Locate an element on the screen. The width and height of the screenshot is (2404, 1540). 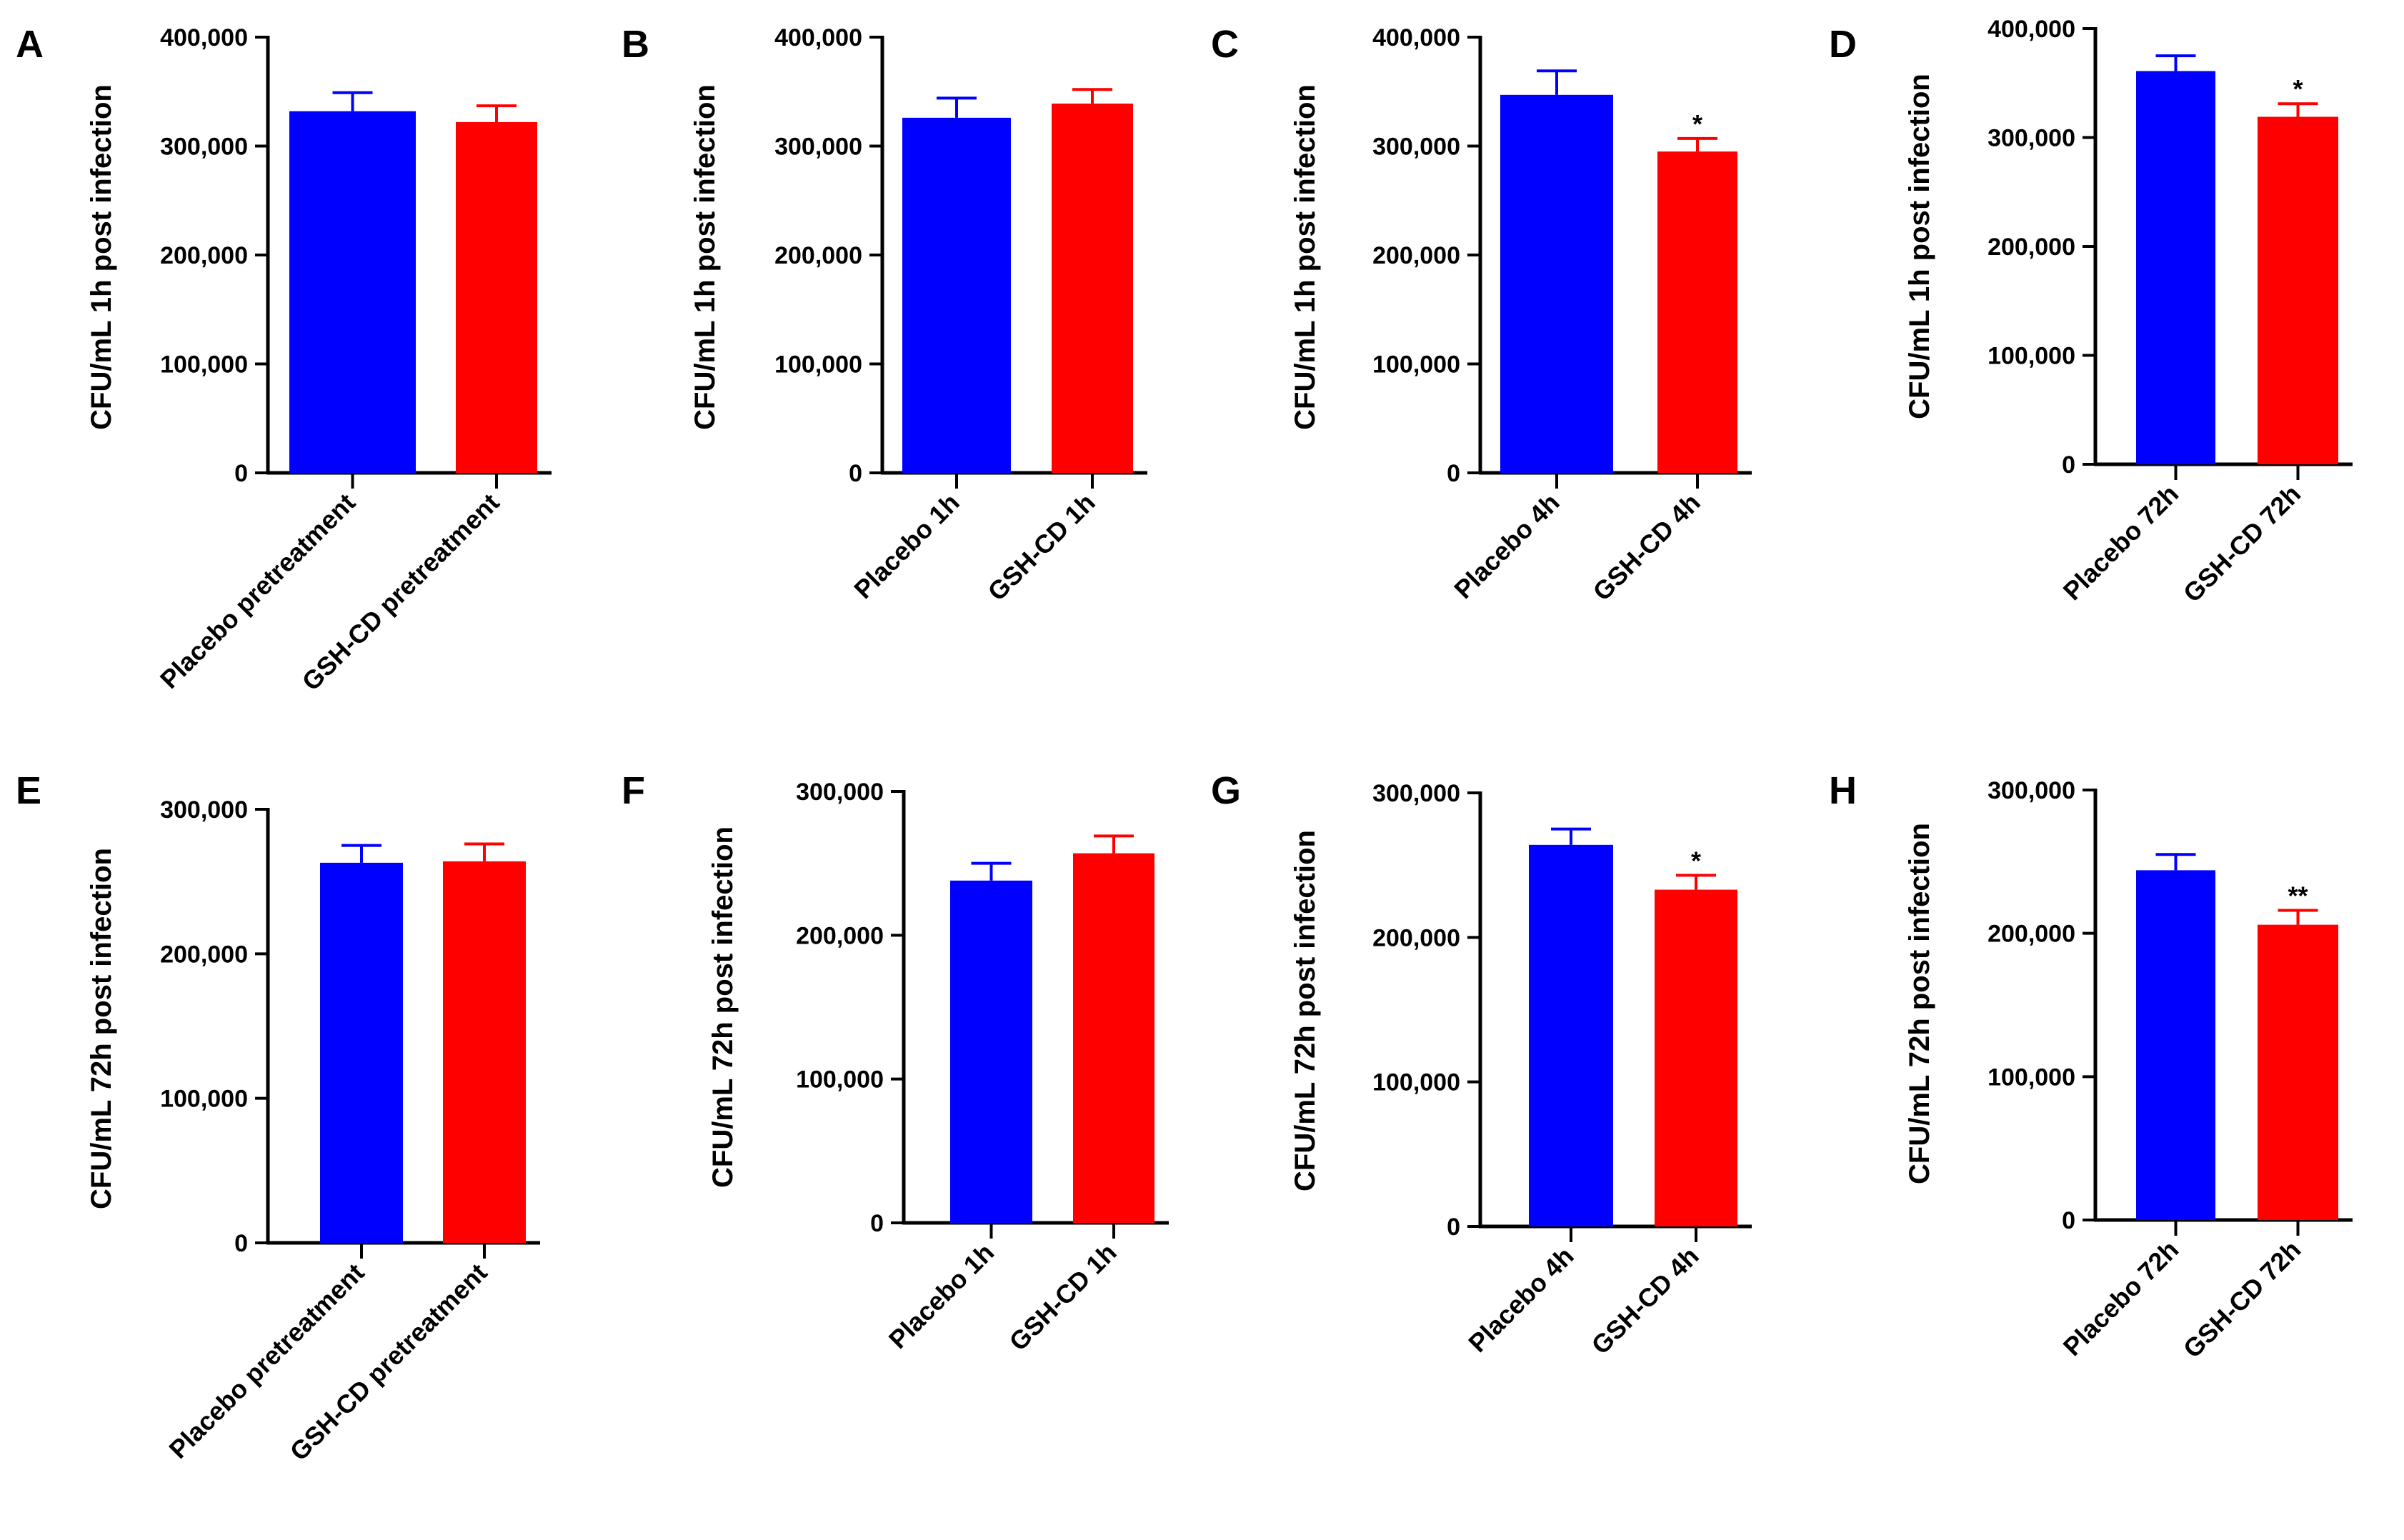
panel-letter: E is located at coordinates (28, 790).